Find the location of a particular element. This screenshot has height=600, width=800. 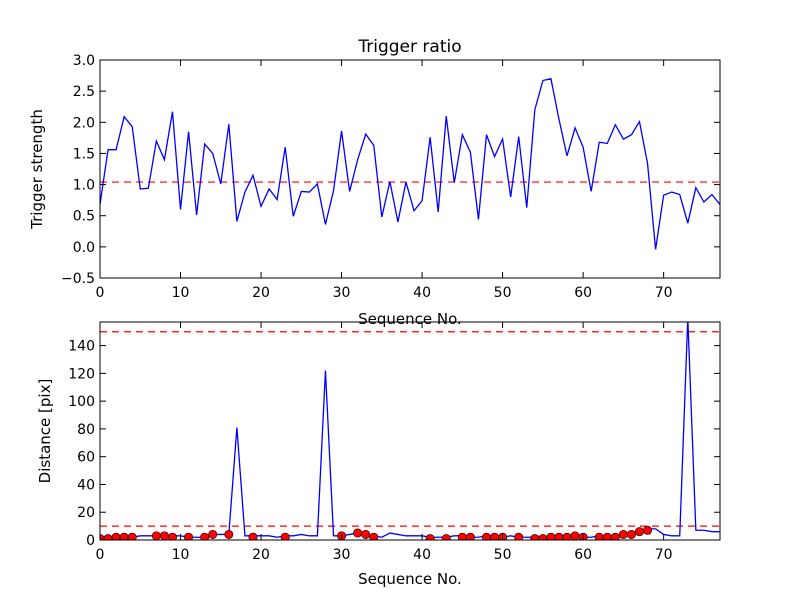

trigger-chart-title: Trigger ratio is located at coordinates (409, 47).